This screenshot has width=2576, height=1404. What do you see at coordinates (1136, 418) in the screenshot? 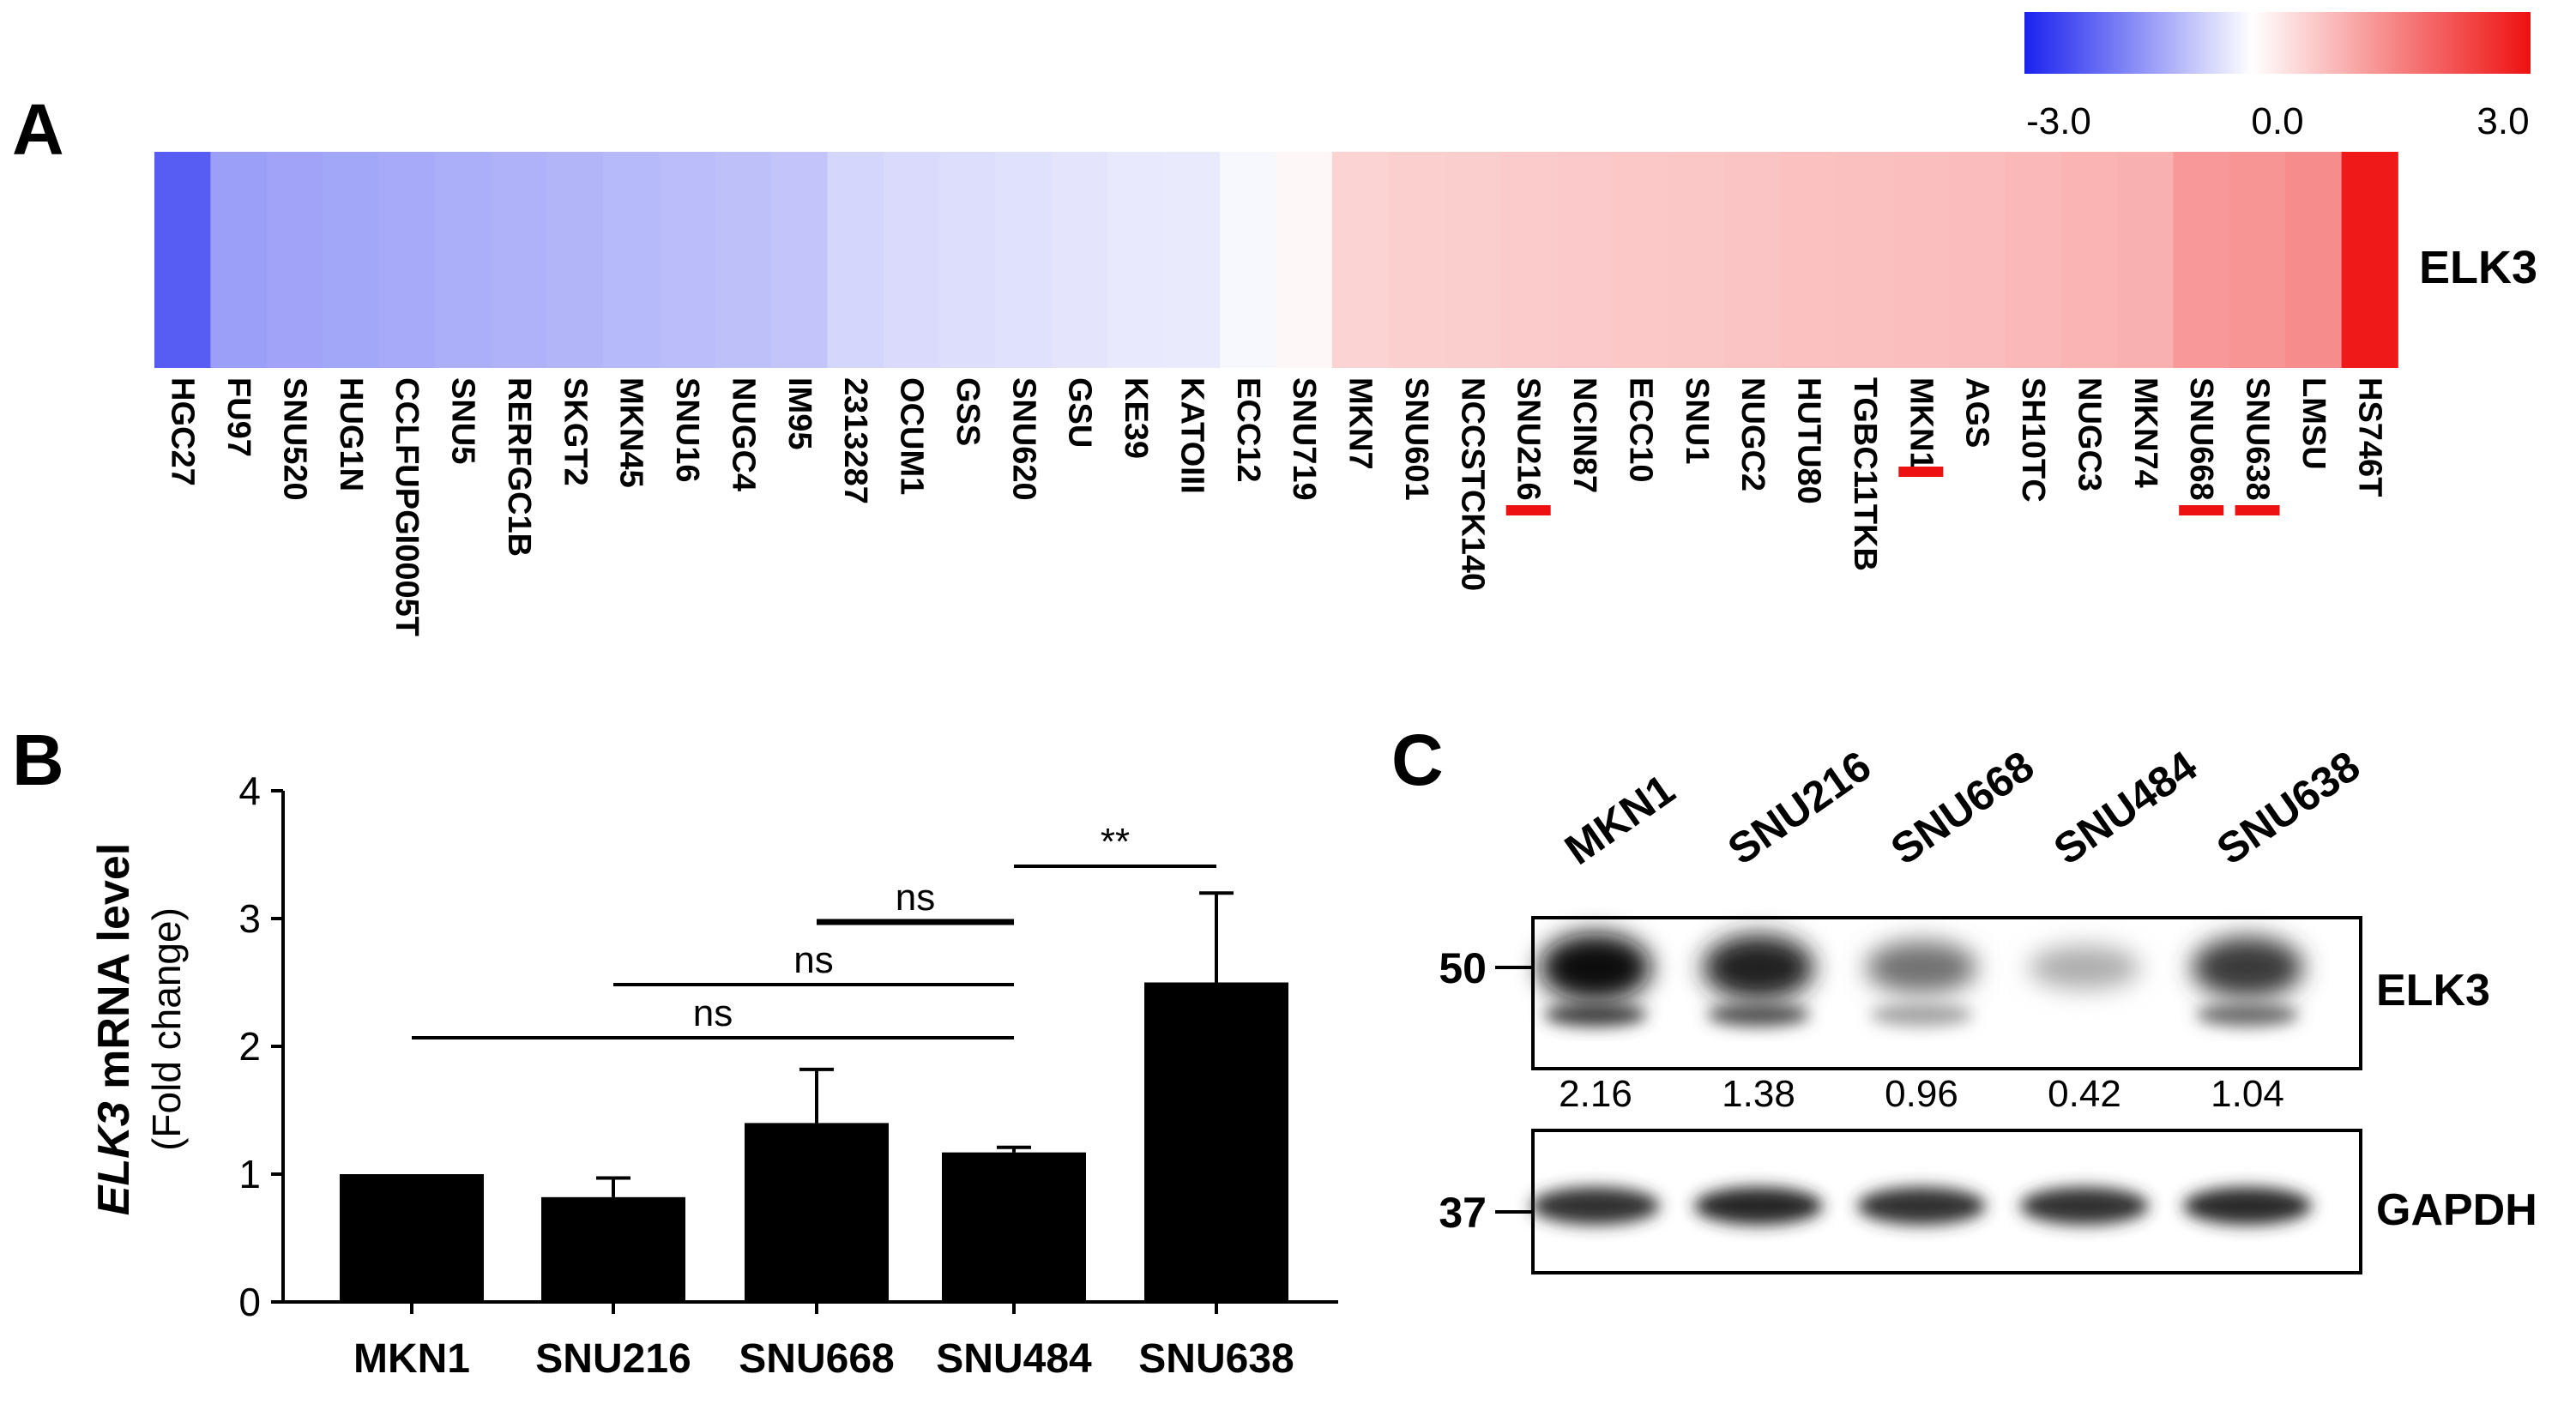
I see `cell-line-label: KE39` at bounding box center [1136, 418].